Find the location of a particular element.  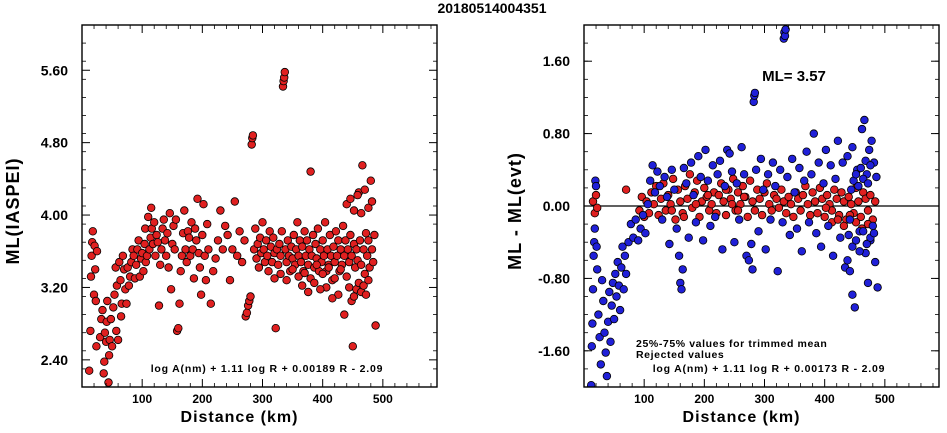

chart1-y-tick-label: 5.60 is located at coordinates (54, 70).